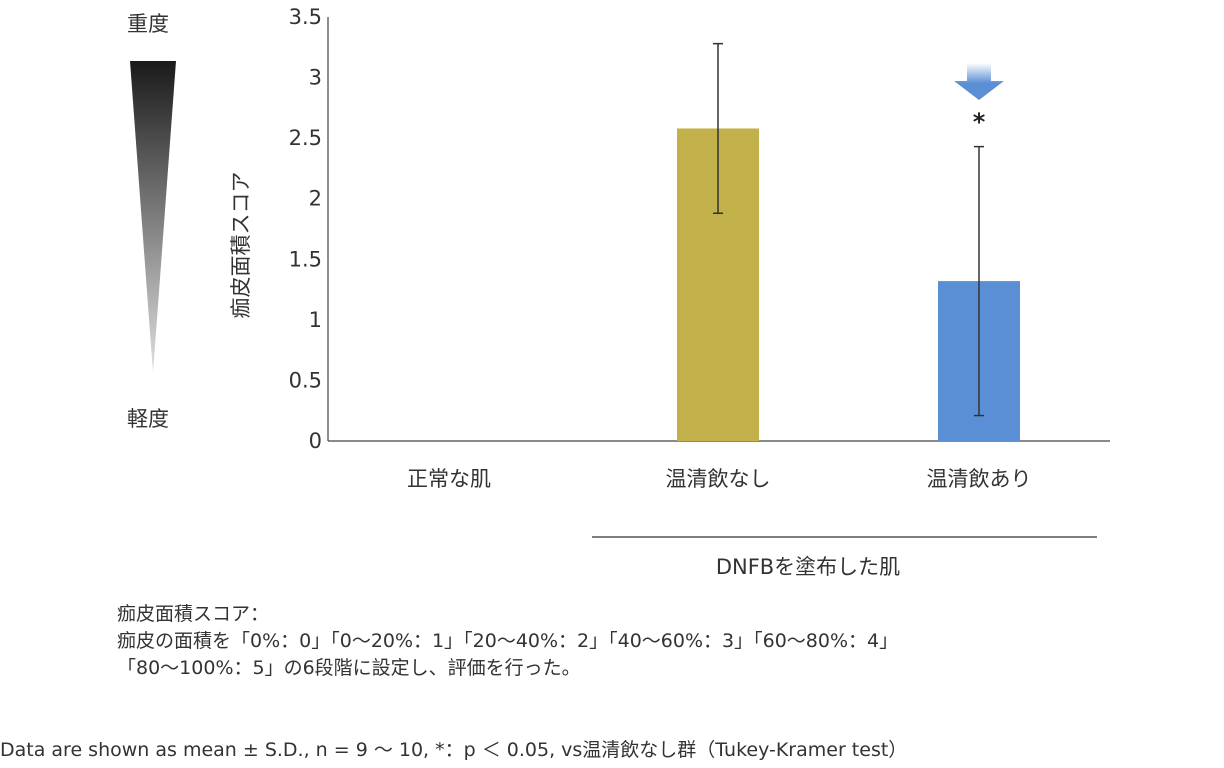 The image size is (1224, 768). What do you see at coordinates (305, 17) in the screenshot?
I see `y-tick-label: 3.5` at bounding box center [305, 17].